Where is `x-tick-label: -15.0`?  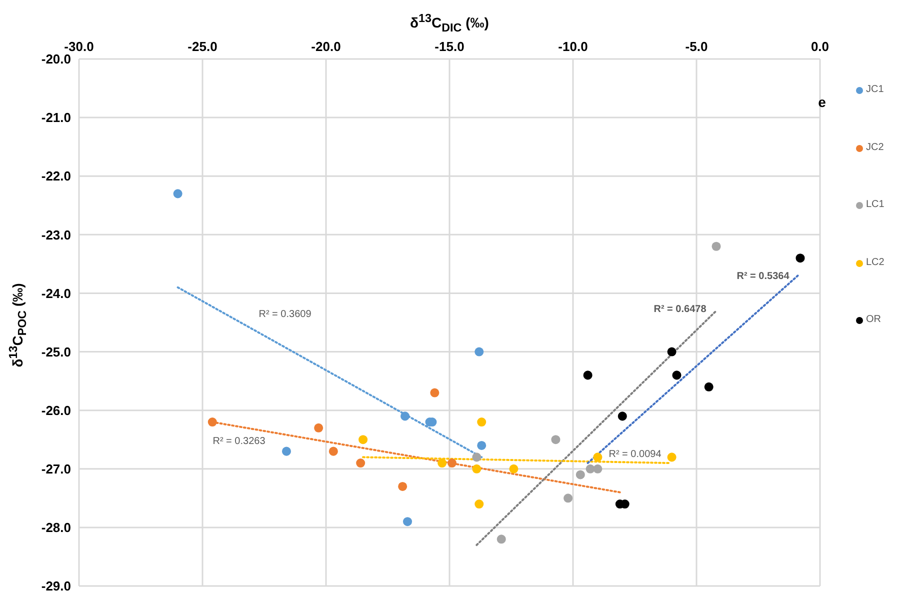
x-tick-label: -15.0 is located at coordinates (449, 46).